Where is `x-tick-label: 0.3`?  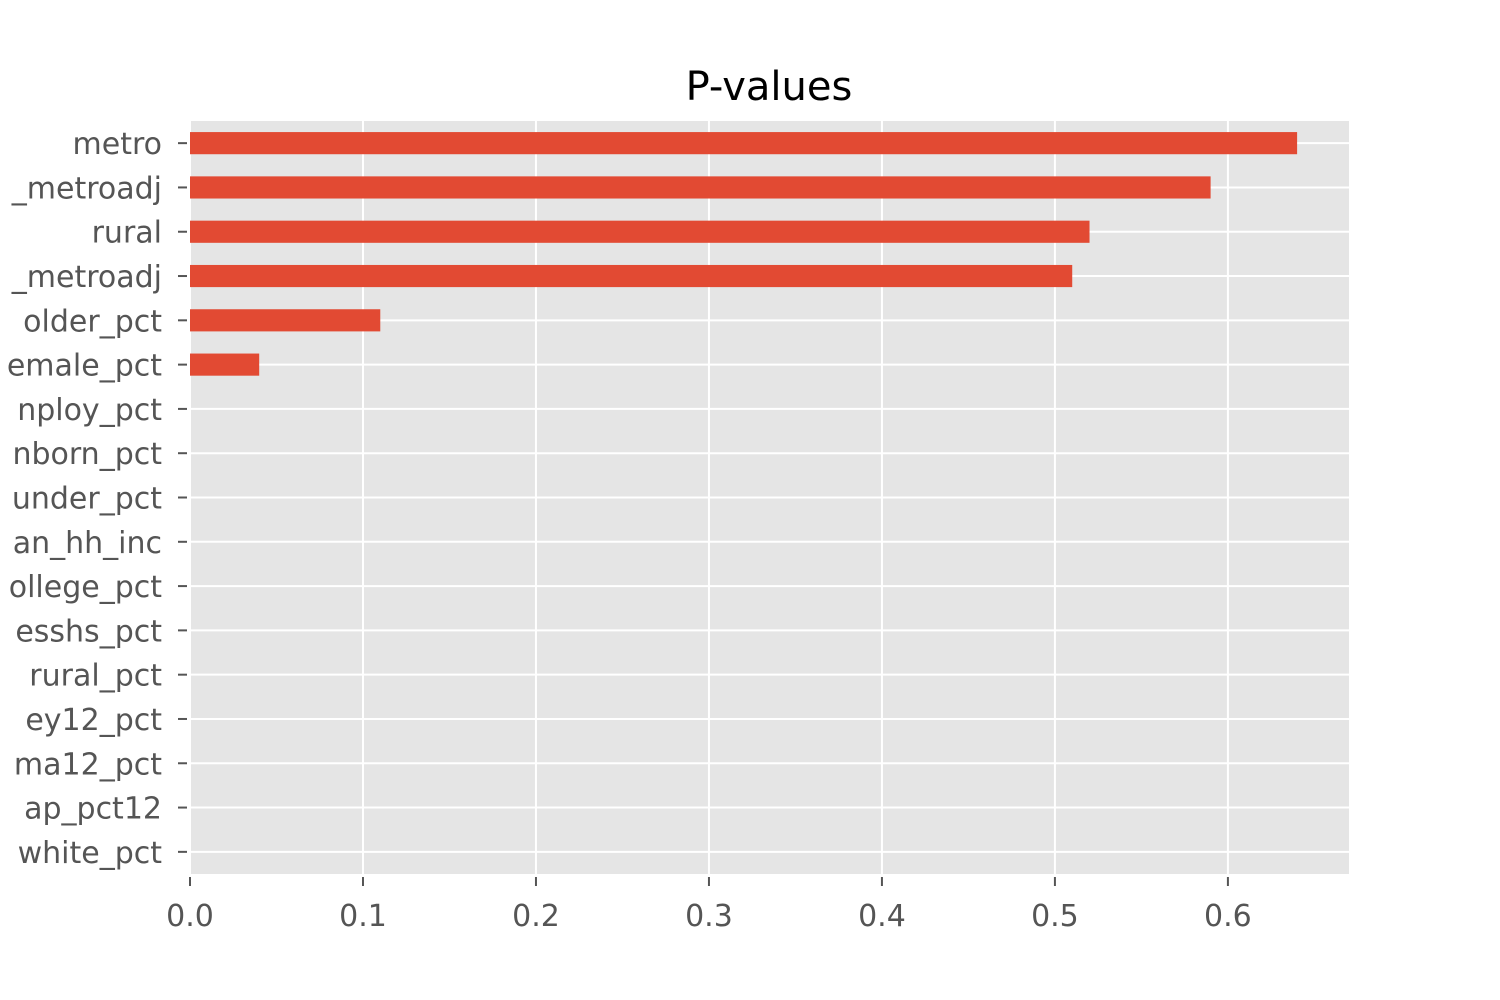 x-tick-label: 0.3 is located at coordinates (709, 916).